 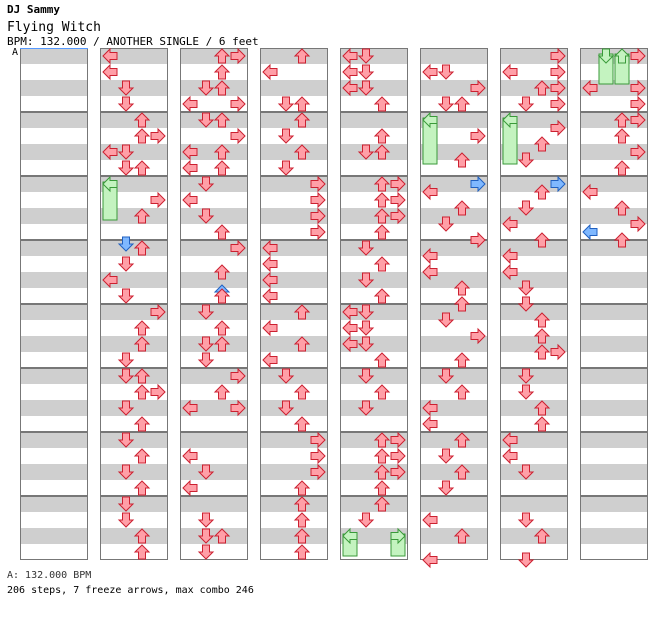 I want to click on shock-right-arrow, so click(x=478, y=184).